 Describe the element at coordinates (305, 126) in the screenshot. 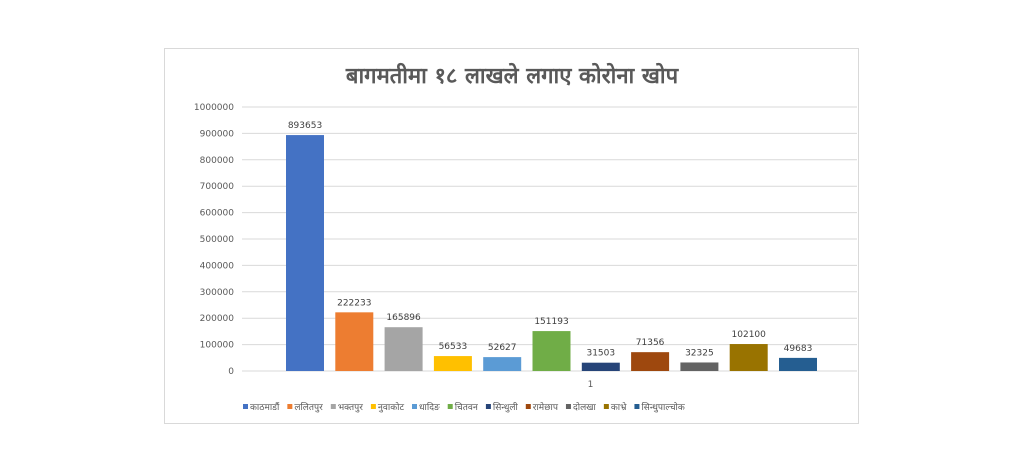

I see `data-label: 893653` at that location.